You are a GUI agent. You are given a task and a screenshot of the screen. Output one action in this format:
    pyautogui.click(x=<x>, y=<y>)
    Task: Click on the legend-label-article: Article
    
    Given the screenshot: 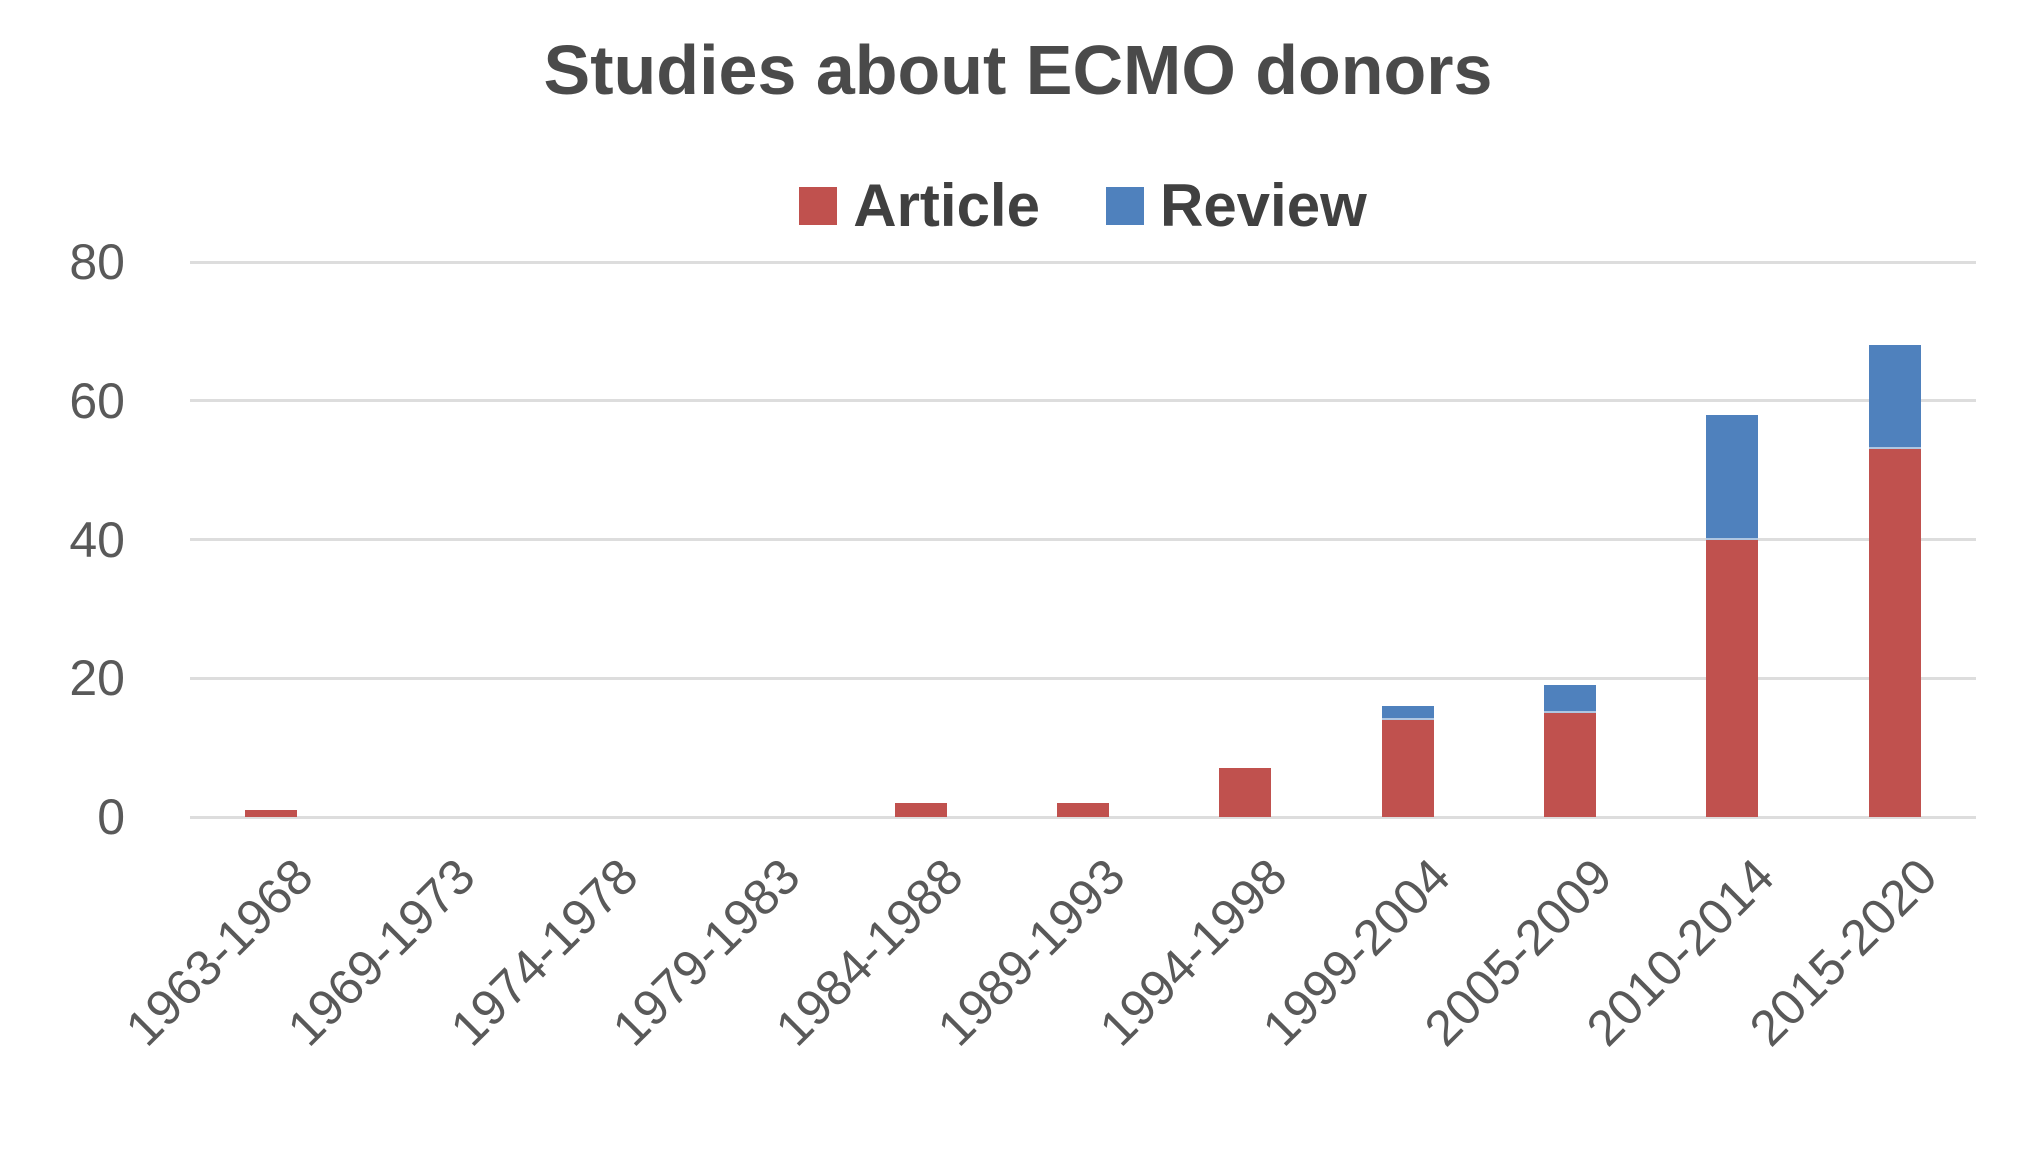 What is the action you would take?
    pyautogui.click(x=946, y=205)
    